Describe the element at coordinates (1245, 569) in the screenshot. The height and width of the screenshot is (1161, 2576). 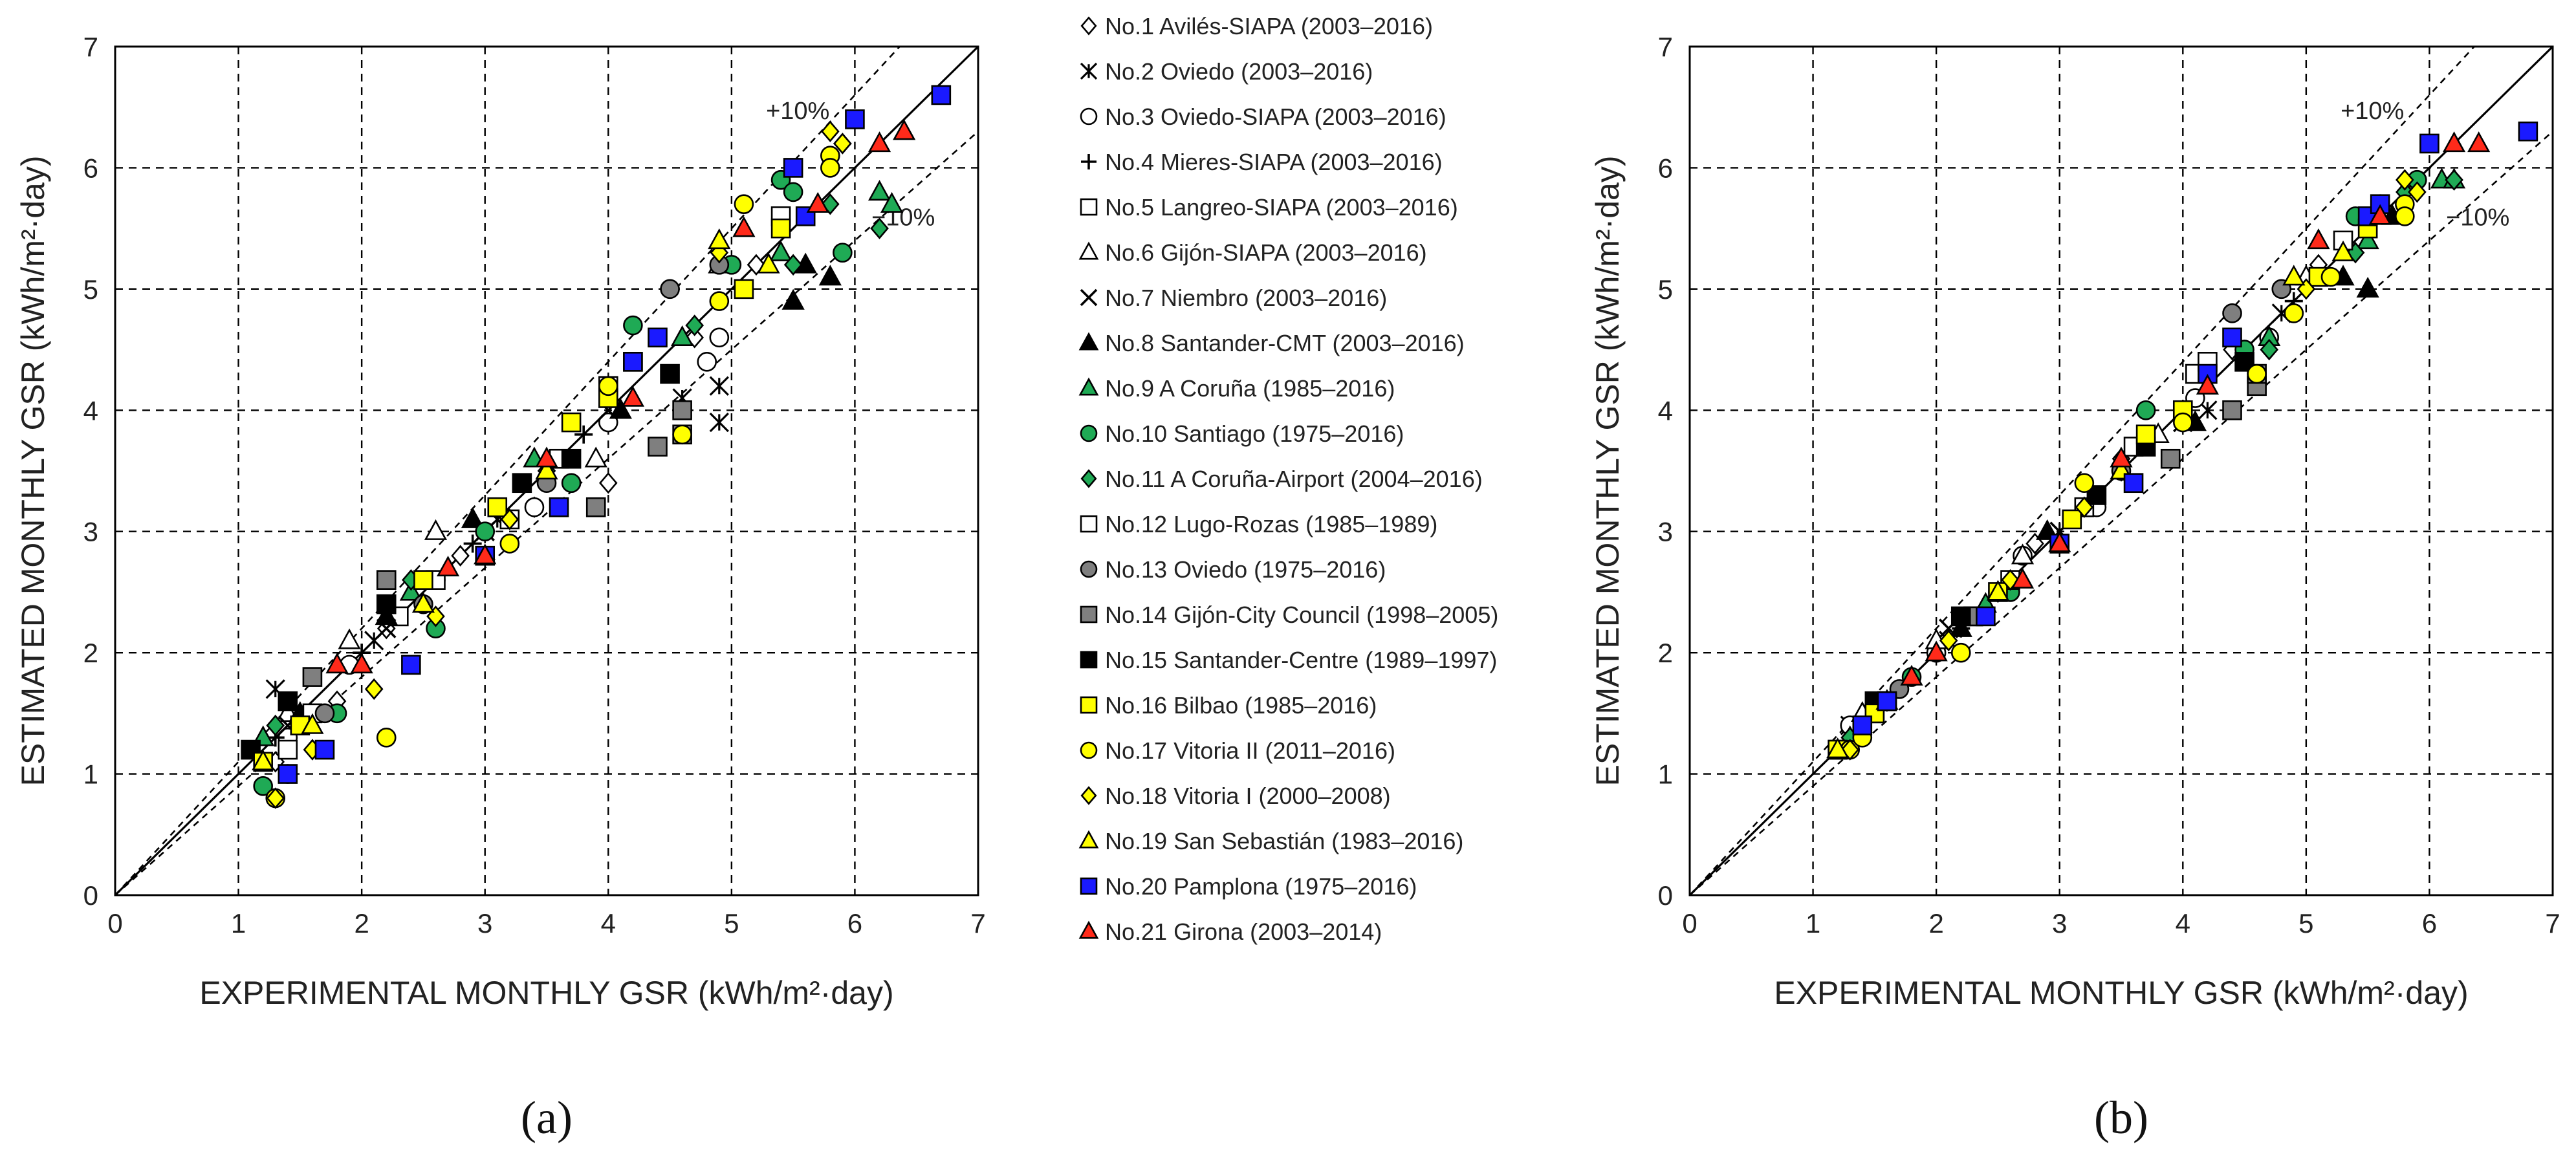
I see `legend-label: No.13 Oviedo (1975–2016)` at that location.